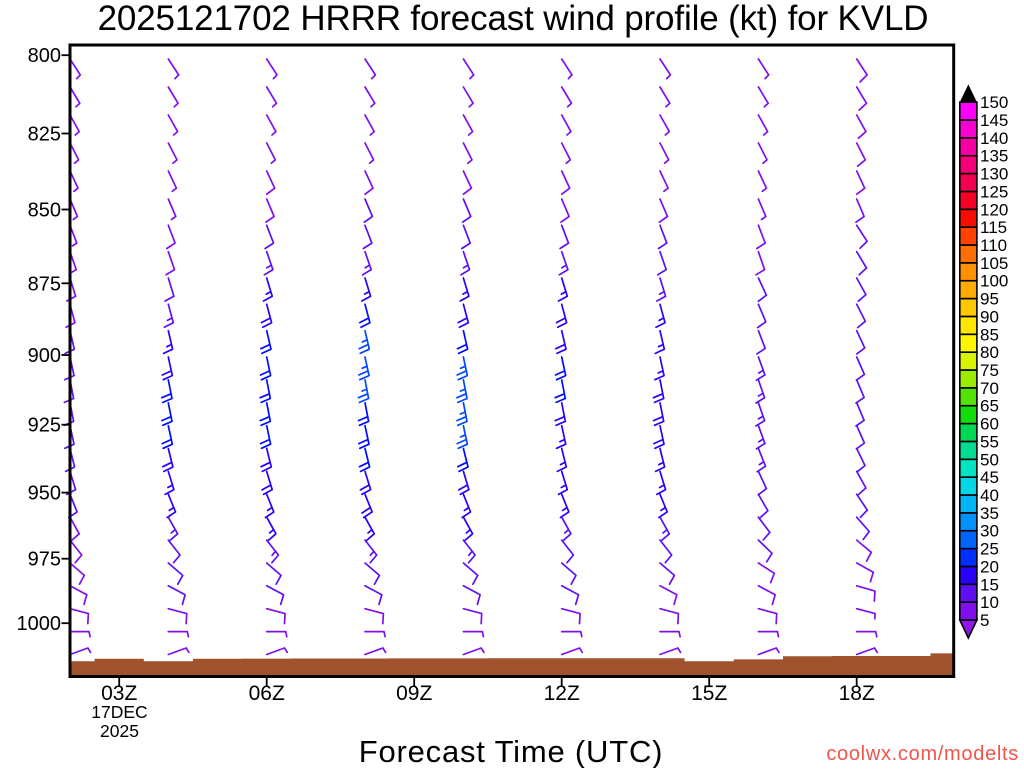  What do you see at coordinates (994, 281) in the screenshot?
I see `svg-text: 100` at bounding box center [994, 281].